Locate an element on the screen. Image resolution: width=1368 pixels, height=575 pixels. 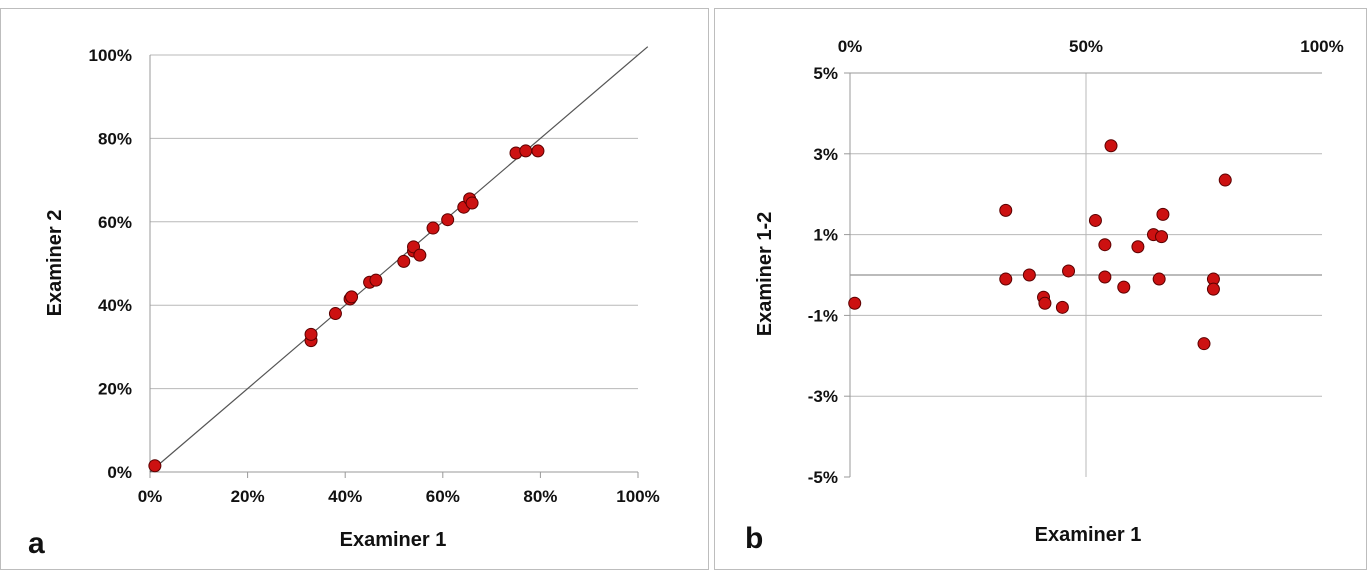
panel-b-y-tick-label: 1% is located at coordinates (825, 235).